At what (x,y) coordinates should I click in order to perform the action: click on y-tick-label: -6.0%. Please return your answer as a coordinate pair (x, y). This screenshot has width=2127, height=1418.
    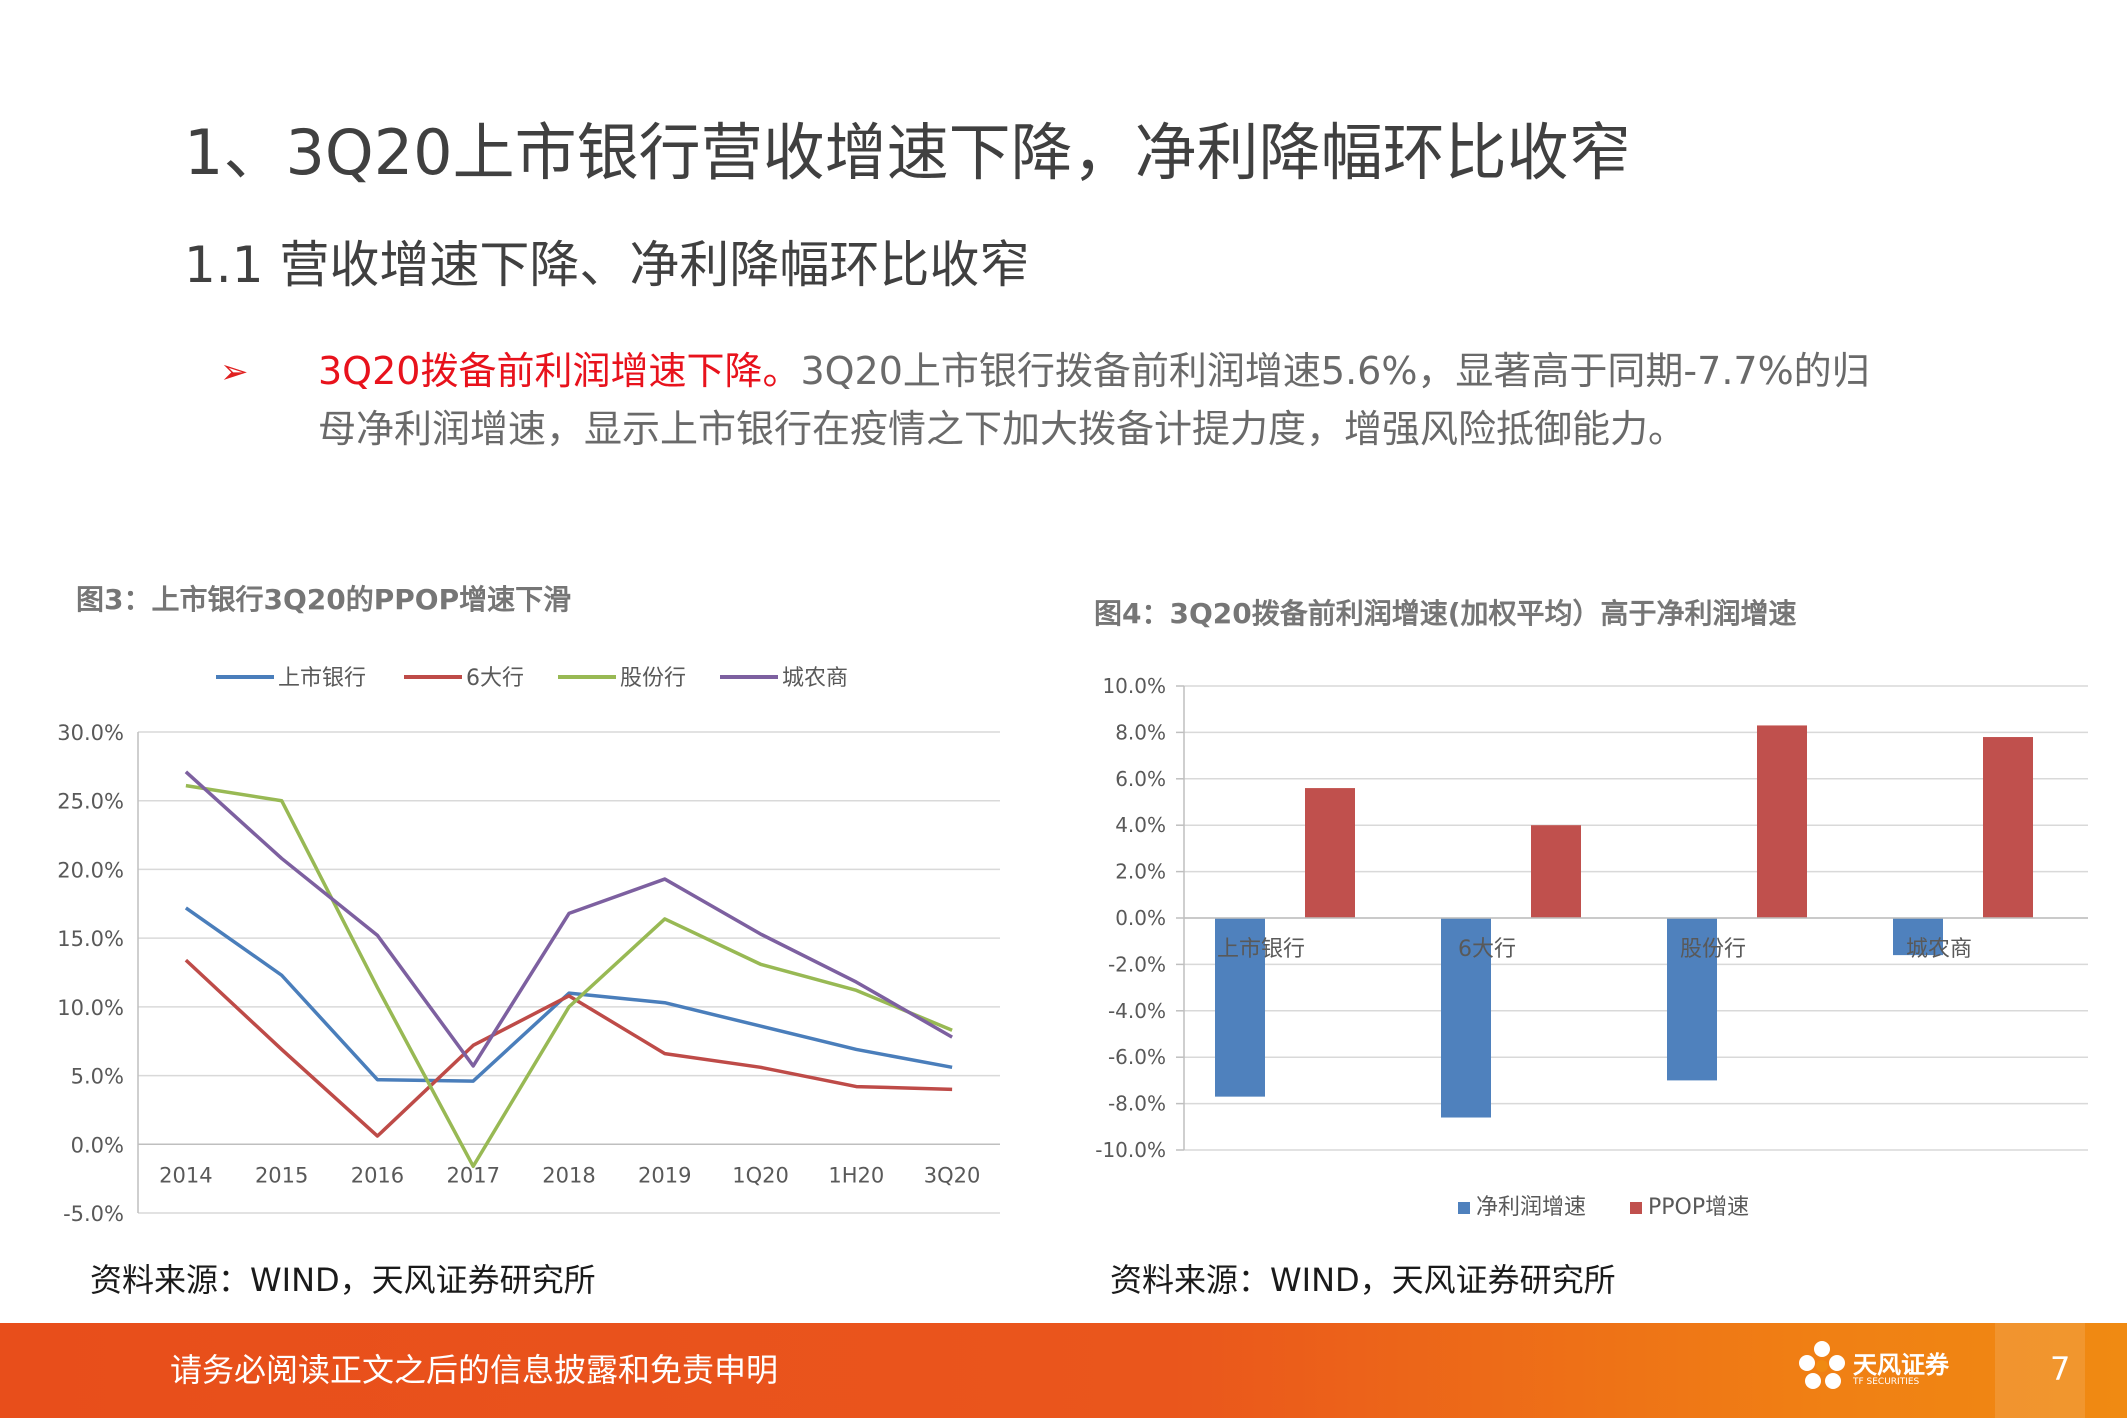
    Looking at the image, I should click on (1137, 1057).